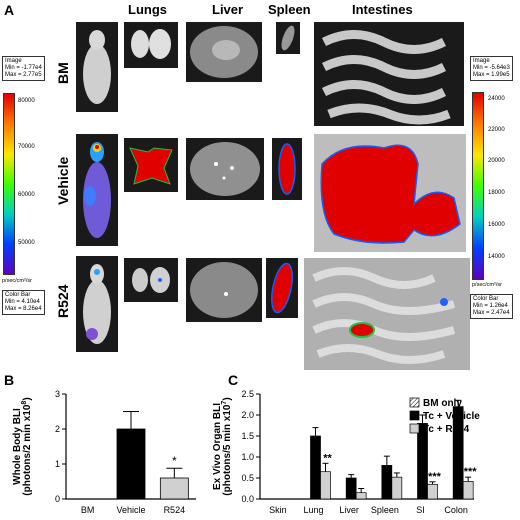 The image size is (520, 520). What do you see at coordinates (27, 446) in the screenshot?
I see `y-axis-label-units: (photons/2 min x108)` at bounding box center [27, 446].